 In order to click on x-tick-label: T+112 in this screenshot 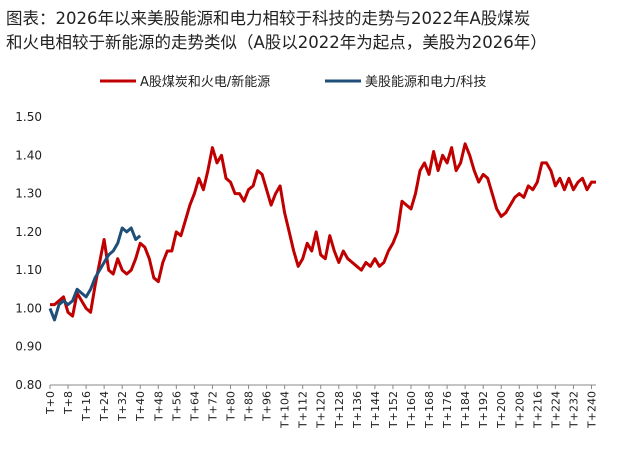, I will do `click(303, 410)`.